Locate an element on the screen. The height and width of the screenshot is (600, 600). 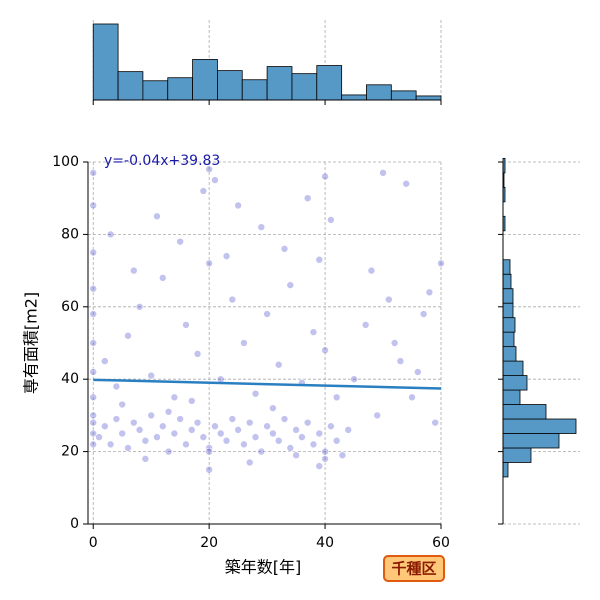
regression-line is located at coordinates (267, 384).